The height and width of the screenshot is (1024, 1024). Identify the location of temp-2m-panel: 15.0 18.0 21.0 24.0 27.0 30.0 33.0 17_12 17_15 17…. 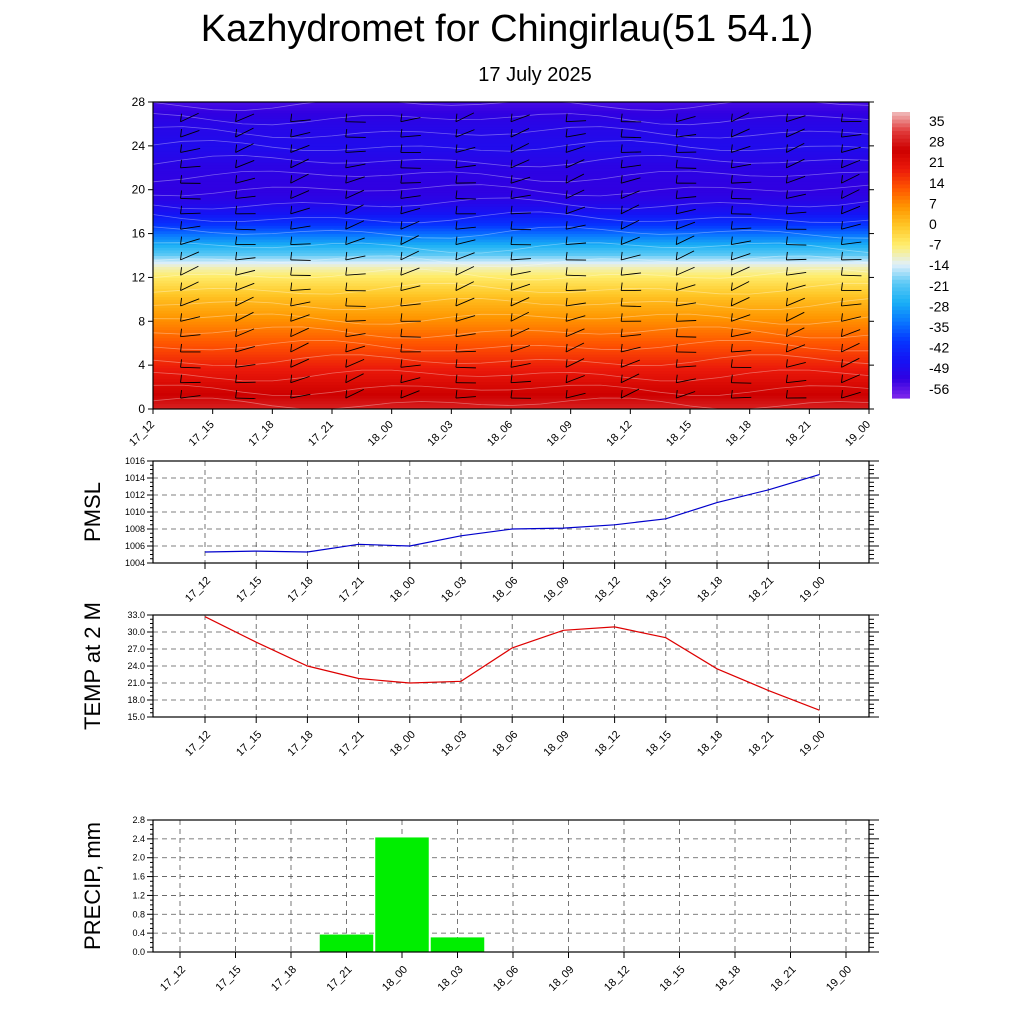
(479, 680).